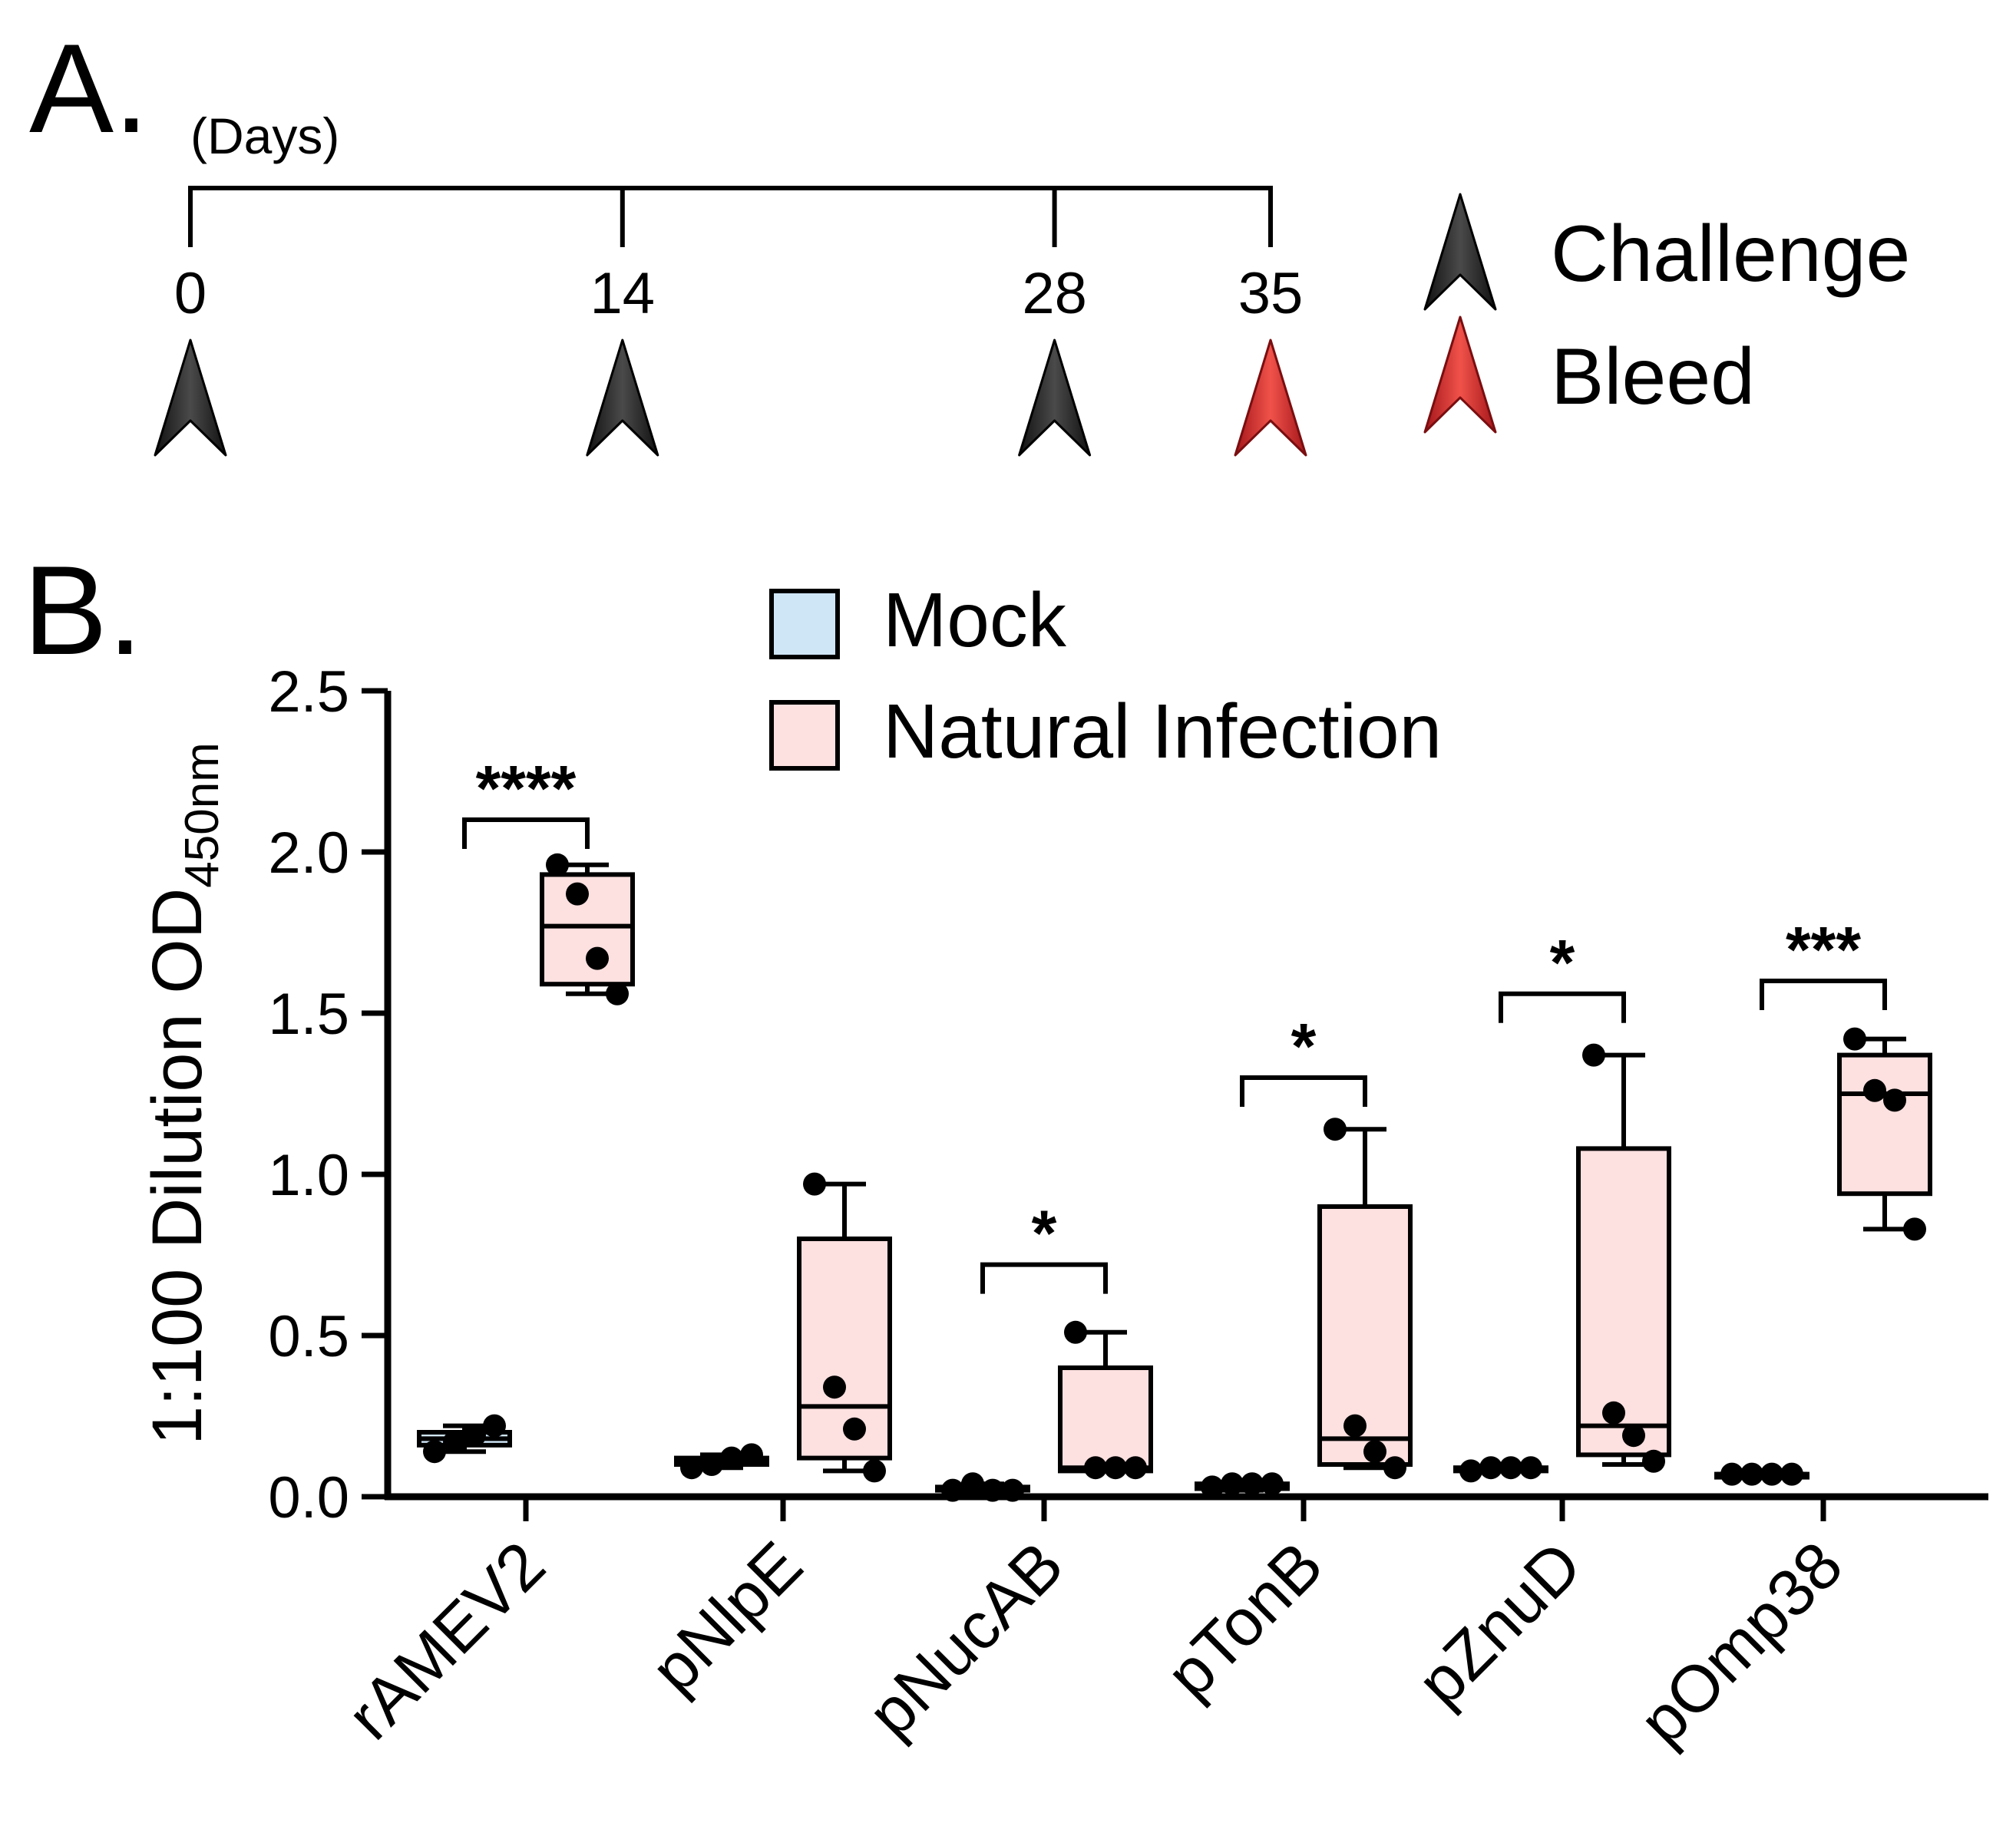 Image resolution: width=2016 pixels, height=1826 pixels. What do you see at coordinates (308, 1336) in the screenshot?
I see `y-tick-label: 0.5` at bounding box center [308, 1336].